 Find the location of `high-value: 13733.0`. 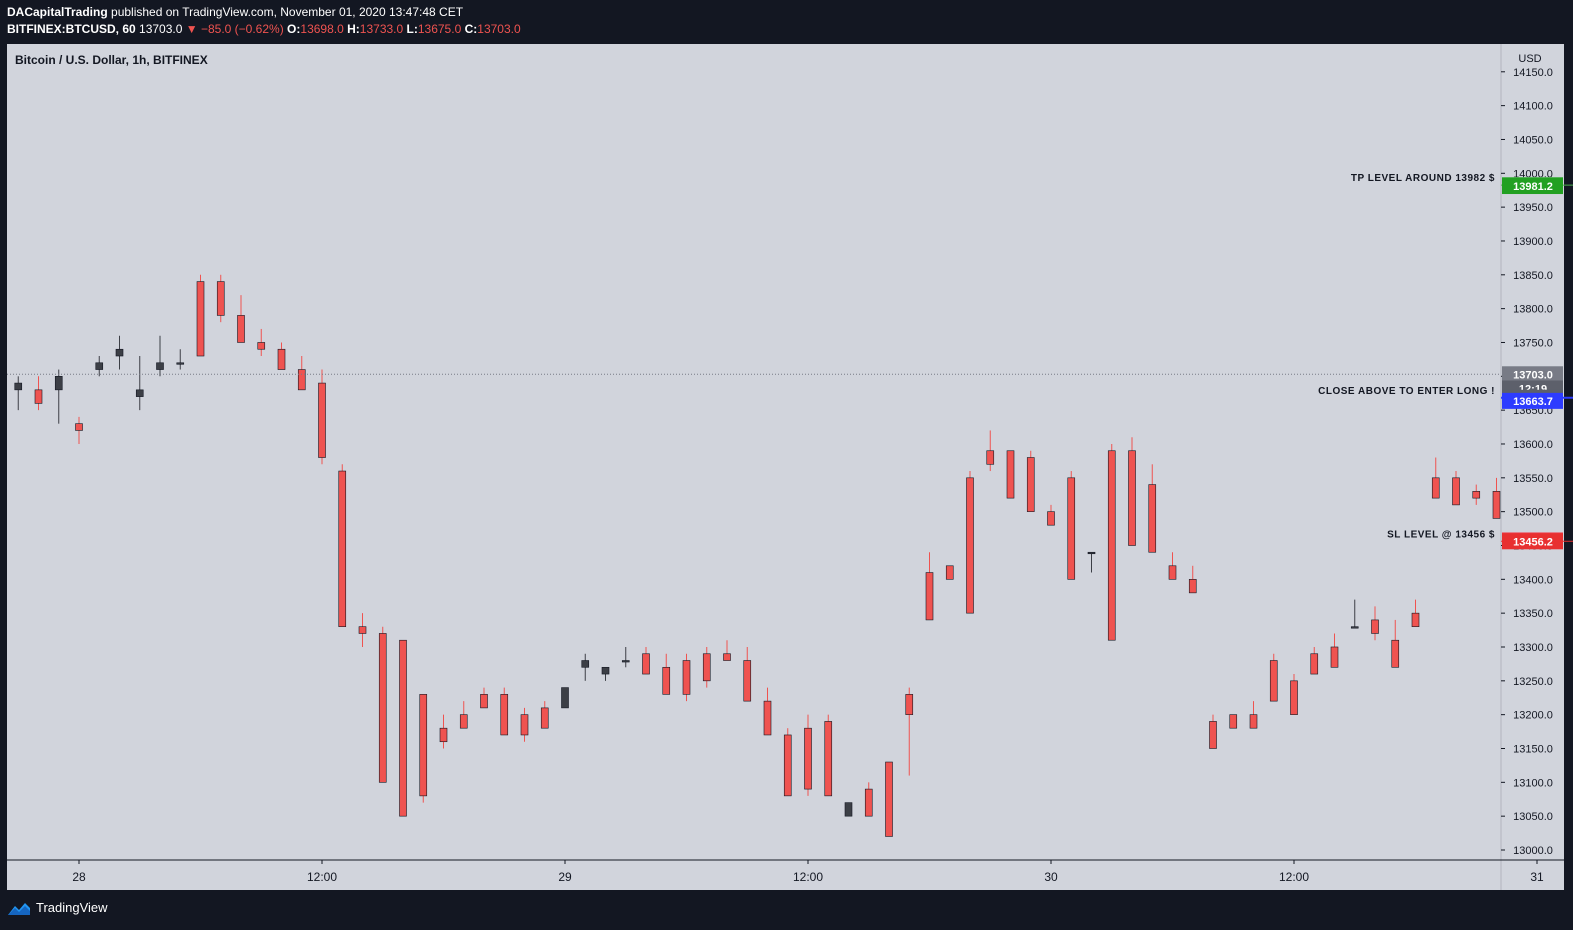

high-value: 13733.0 is located at coordinates (381, 29).